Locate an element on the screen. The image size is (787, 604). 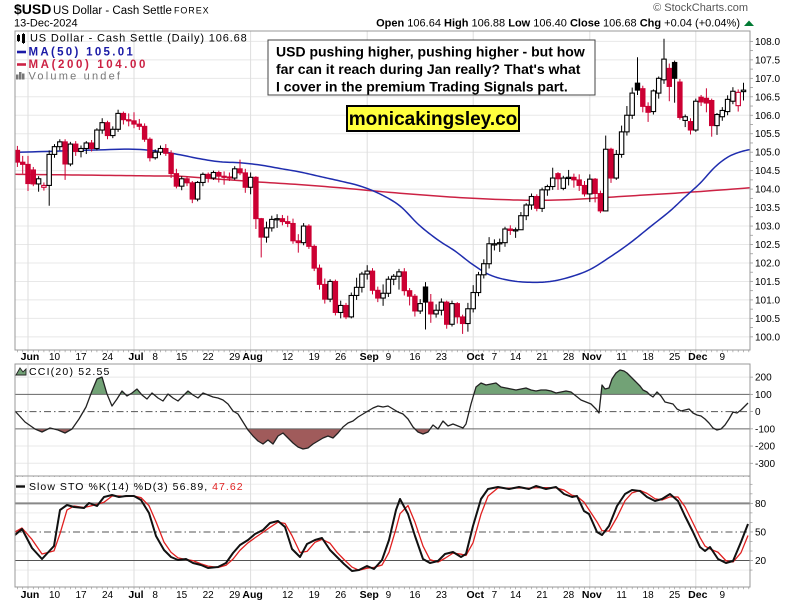
svg-text: 106.0 is located at coordinates (767, 116).